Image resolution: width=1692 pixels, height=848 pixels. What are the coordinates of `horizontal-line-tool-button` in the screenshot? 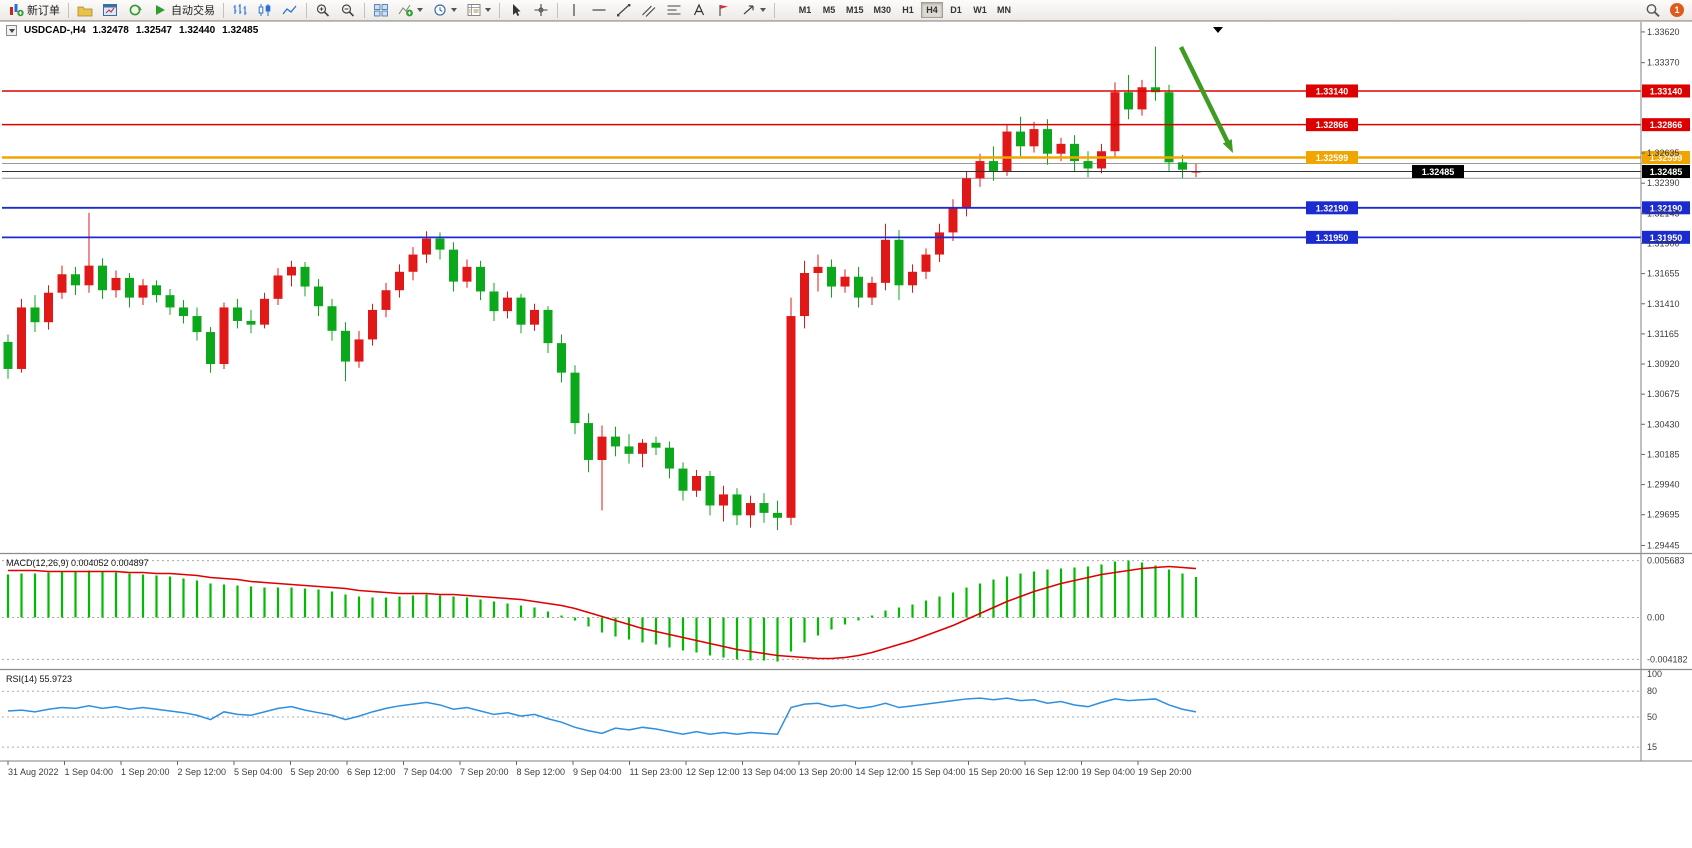 It's located at (599, 10).